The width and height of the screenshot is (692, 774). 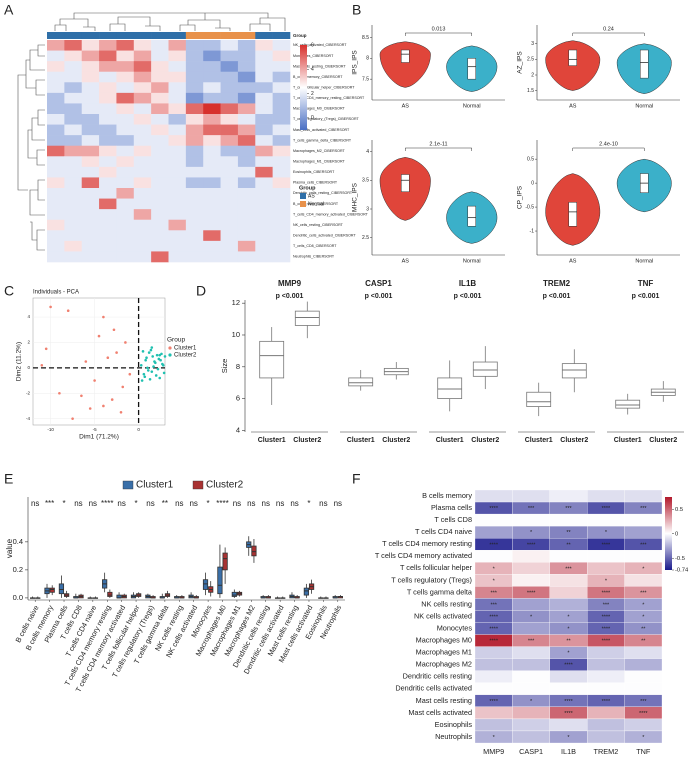 What do you see at coordinates (238, 429) in the screenshot?
I see `y-tick-label: 4` at bounding box center [238, 429].